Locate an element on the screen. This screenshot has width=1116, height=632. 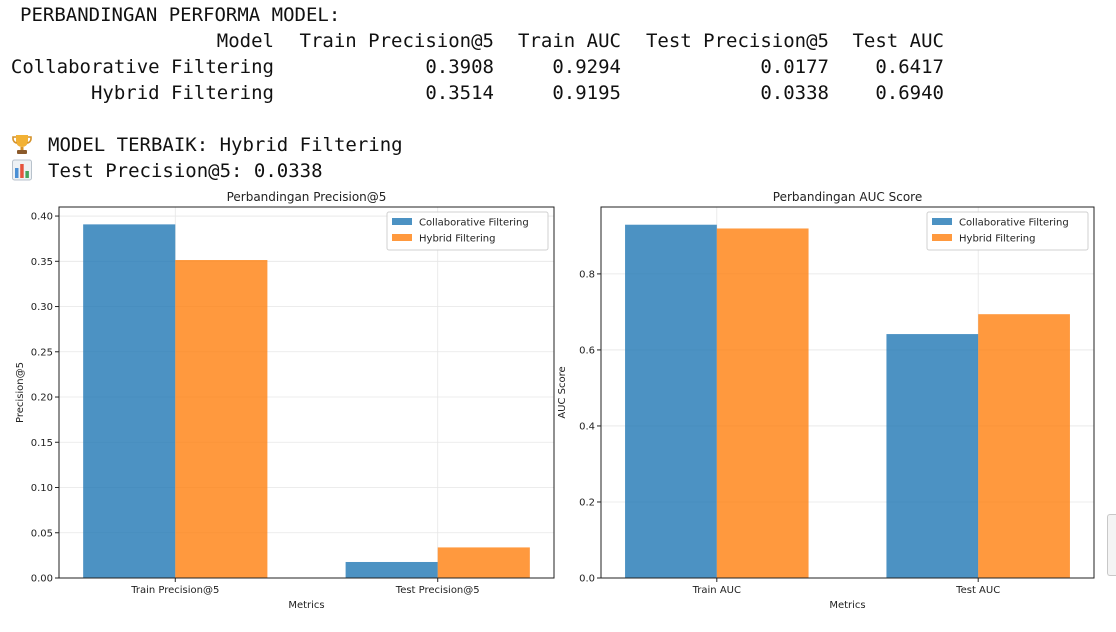
y-tick-label: 0.25 is located at coordinates (42, 352).